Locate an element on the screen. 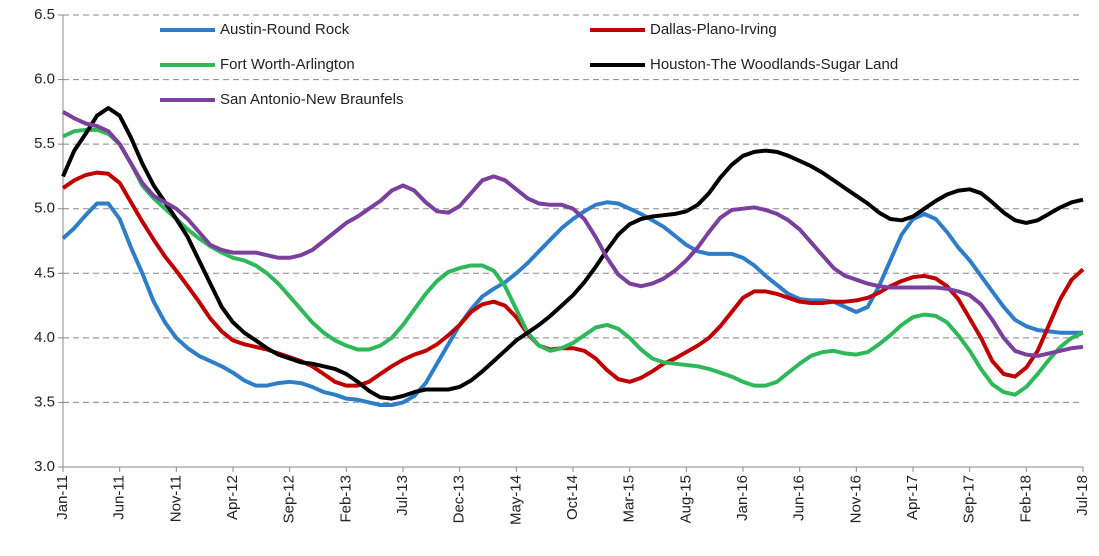  x-tick-label: Sep-17 is located at coordinates (969, 499).